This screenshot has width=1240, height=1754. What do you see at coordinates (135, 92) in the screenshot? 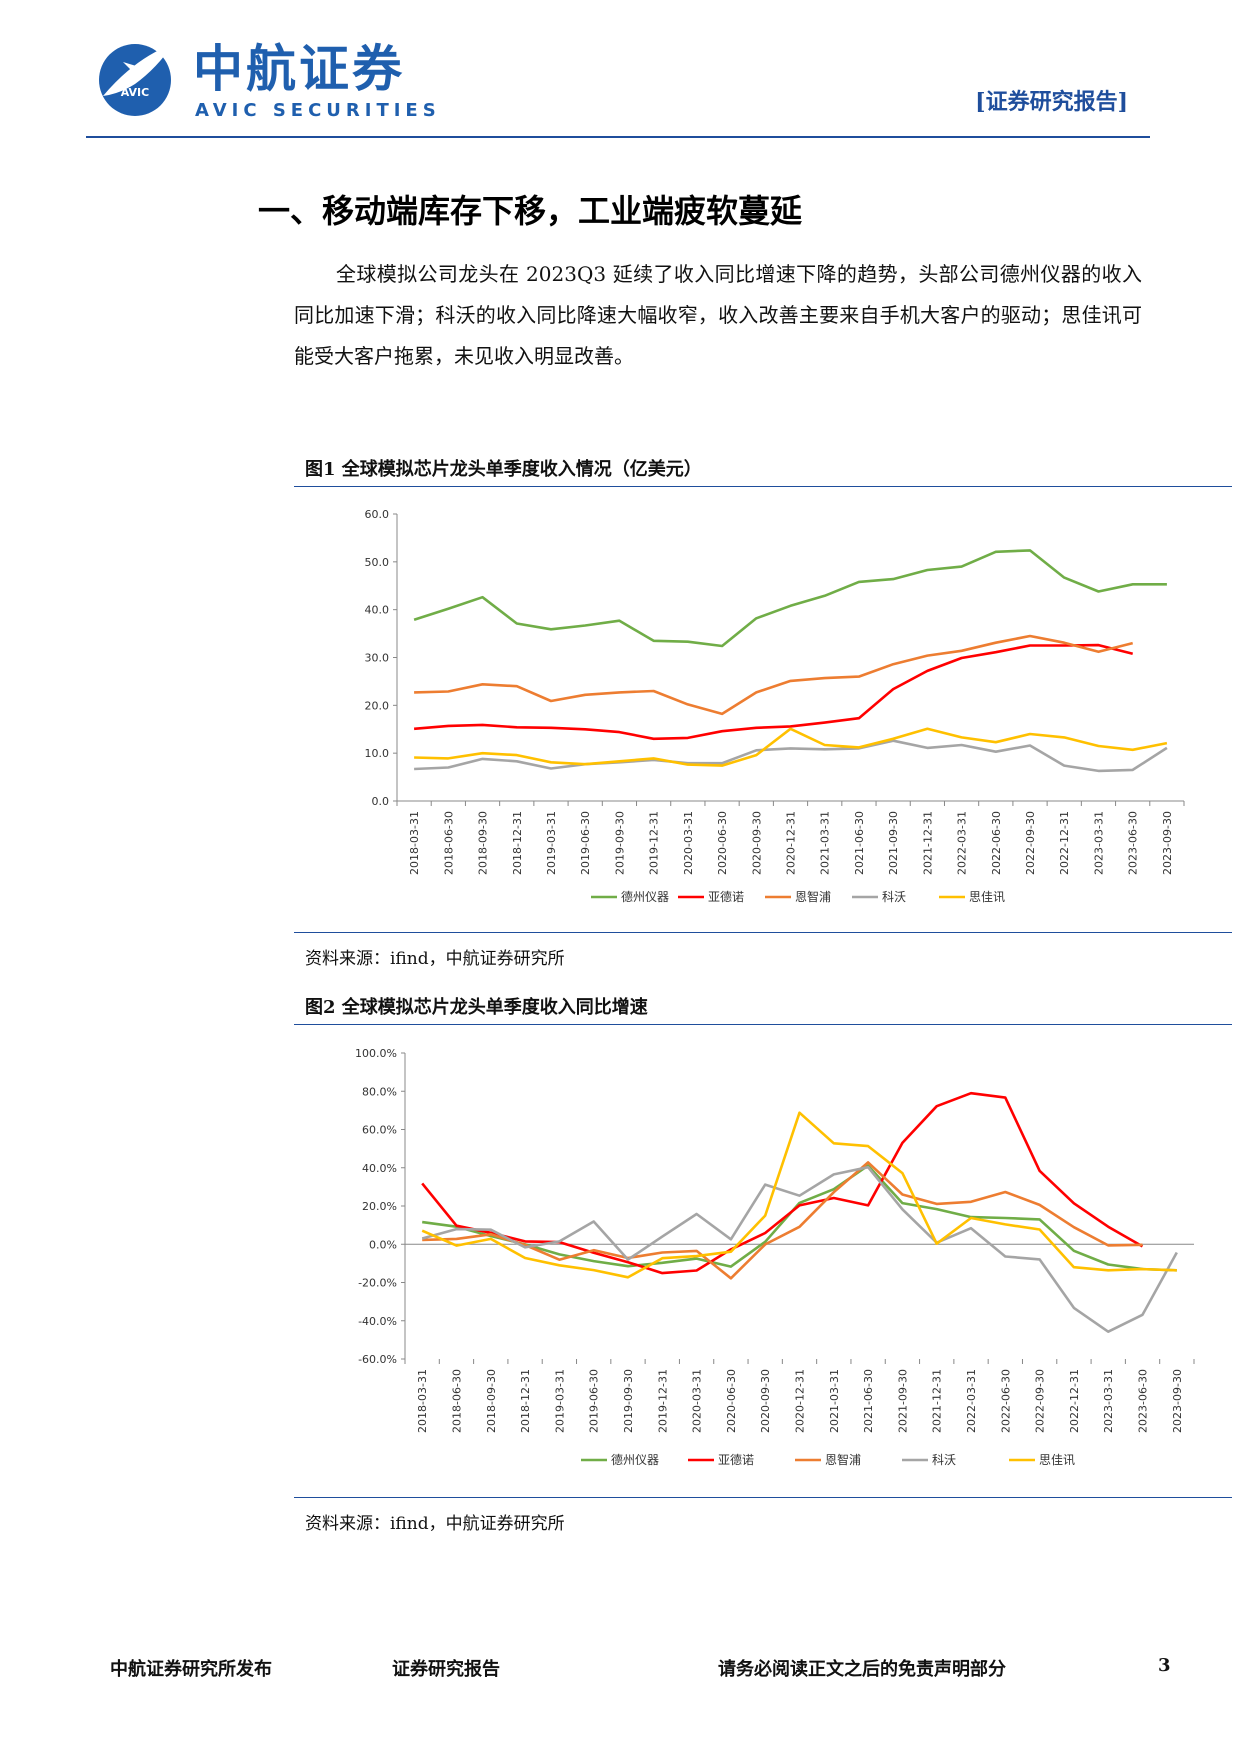
I see `svg-text: AVIC` at bounding box center [135, 92].